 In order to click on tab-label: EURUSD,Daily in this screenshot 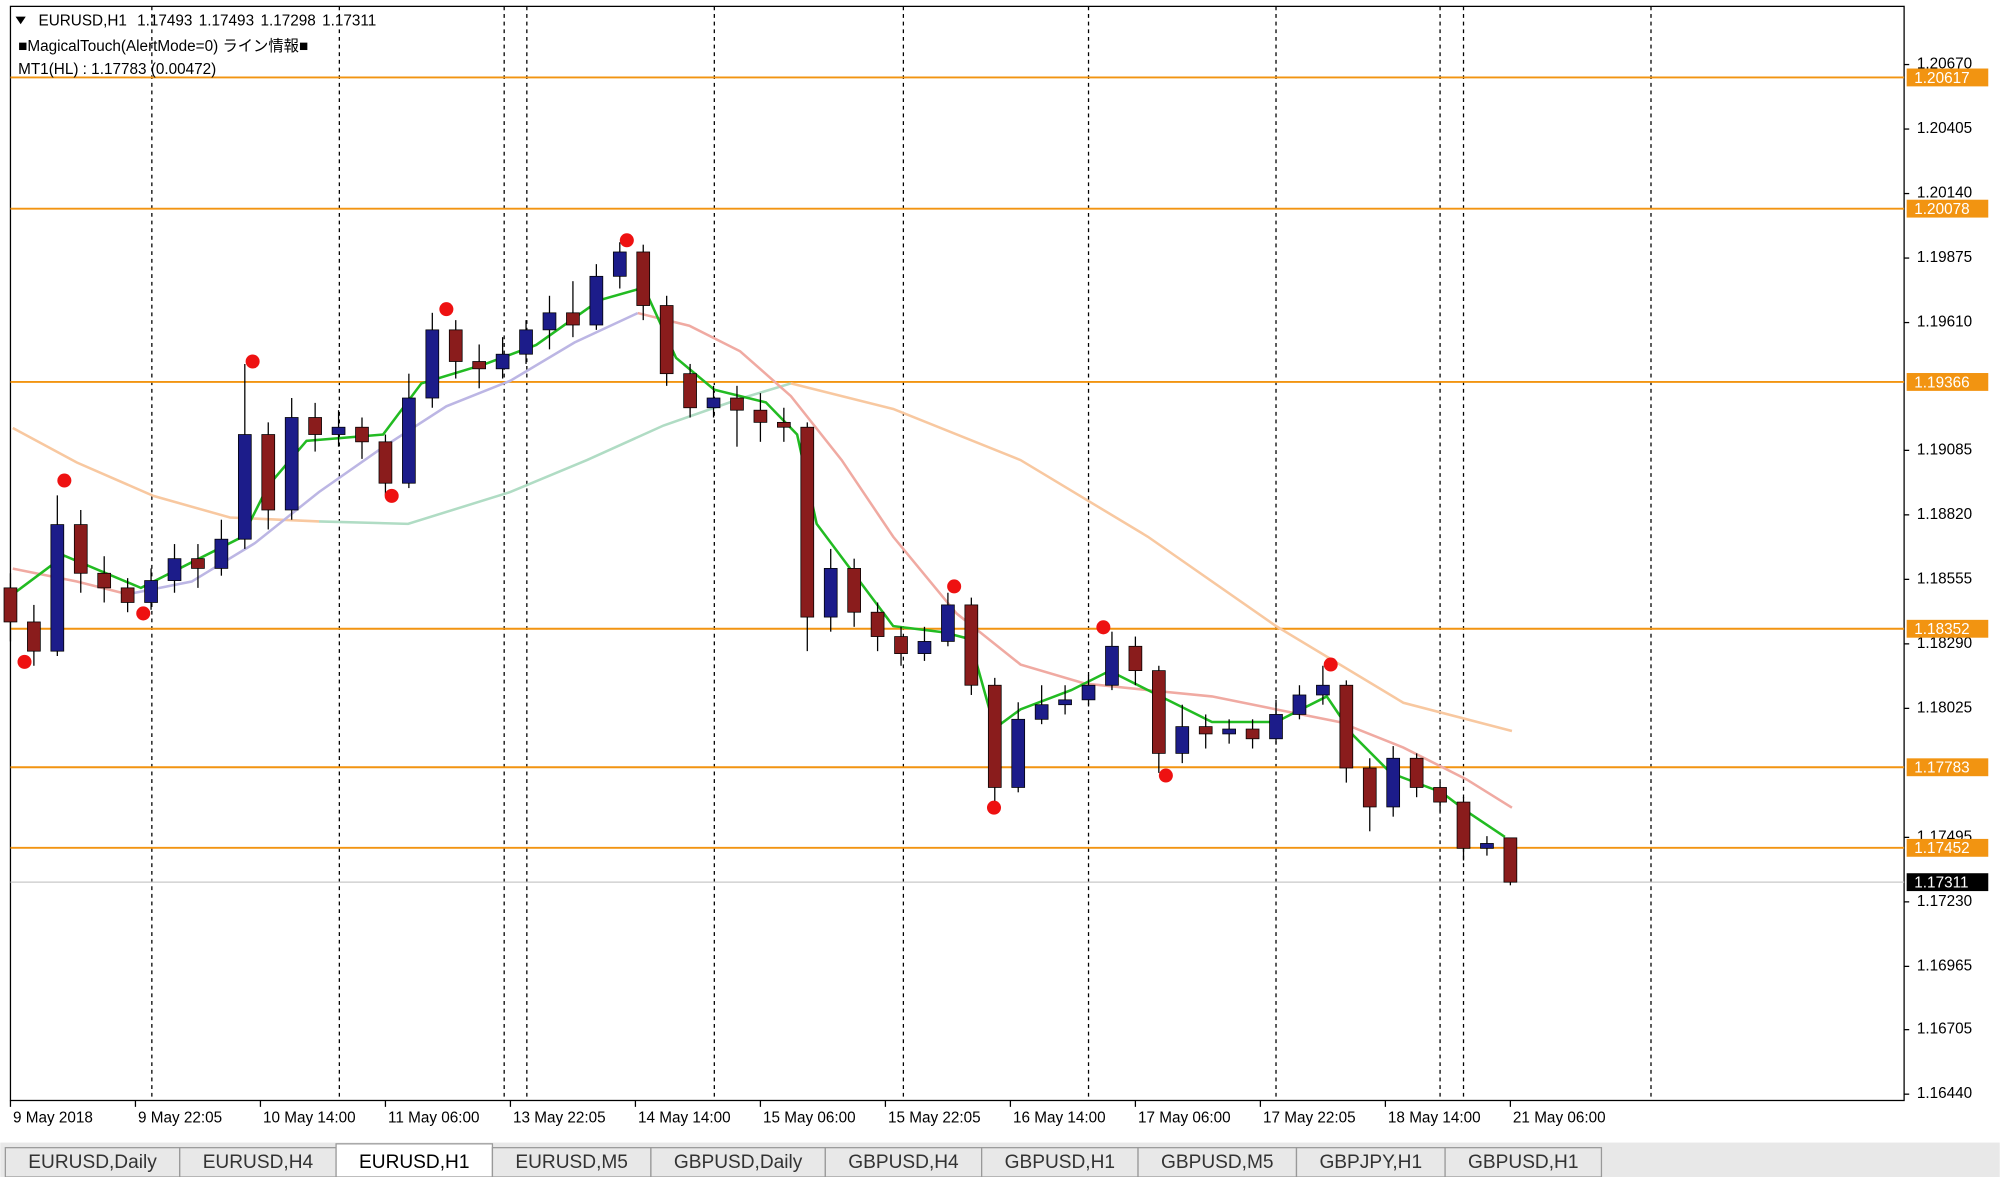, I will do `click(92, 1162)`.